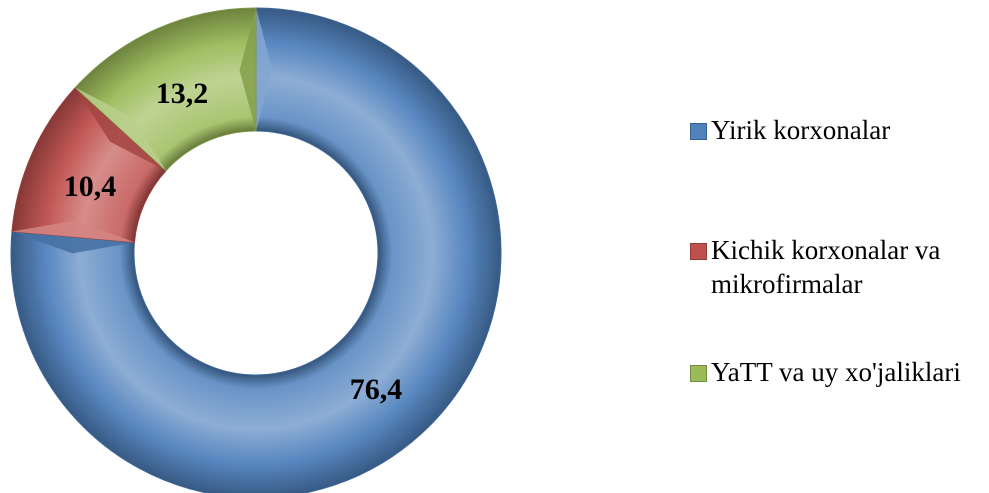  I want to click on legend-label: YaTT va uy xo'jaliklari, so click(836, 372).